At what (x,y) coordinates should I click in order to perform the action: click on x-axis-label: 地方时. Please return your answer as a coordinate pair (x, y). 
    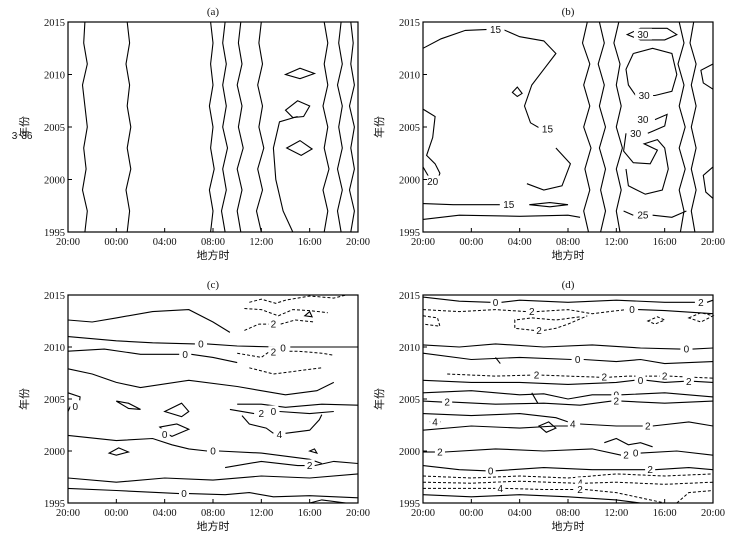
    Looking at the image, I should click on (568, 255).